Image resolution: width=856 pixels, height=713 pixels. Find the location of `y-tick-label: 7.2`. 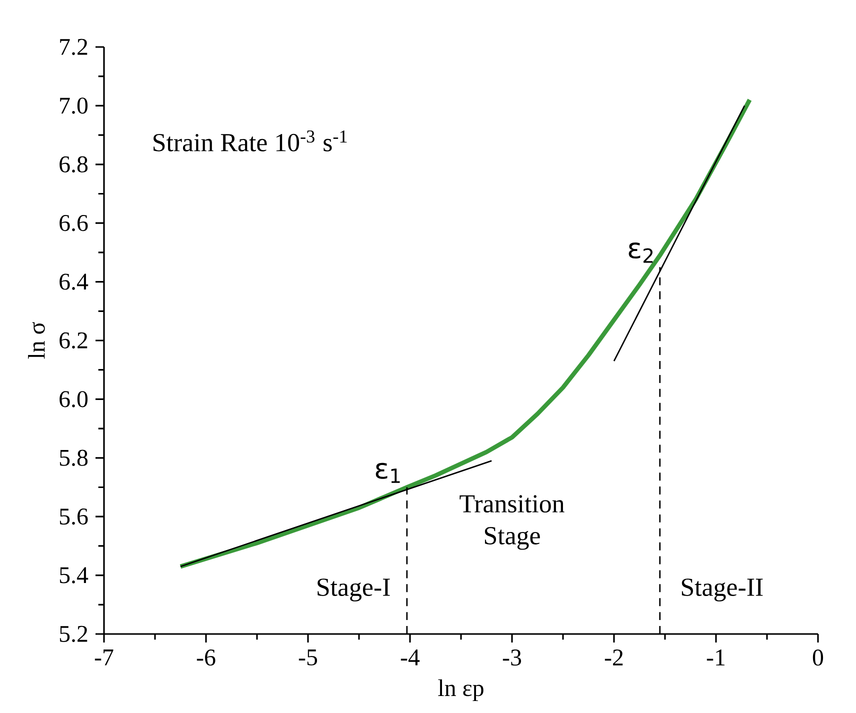

y-tick-label: 7.2 is located at coordinates (74, 47).